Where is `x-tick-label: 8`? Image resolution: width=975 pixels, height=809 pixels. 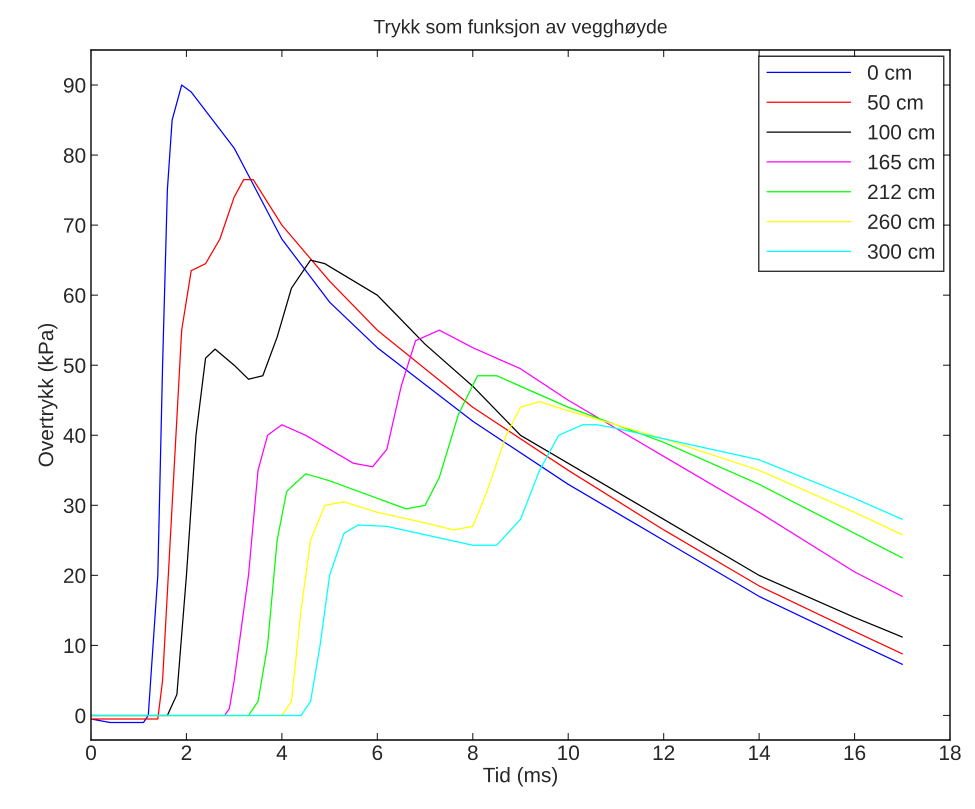
x-tick-label: 8 is located at coordinates (473, 752).